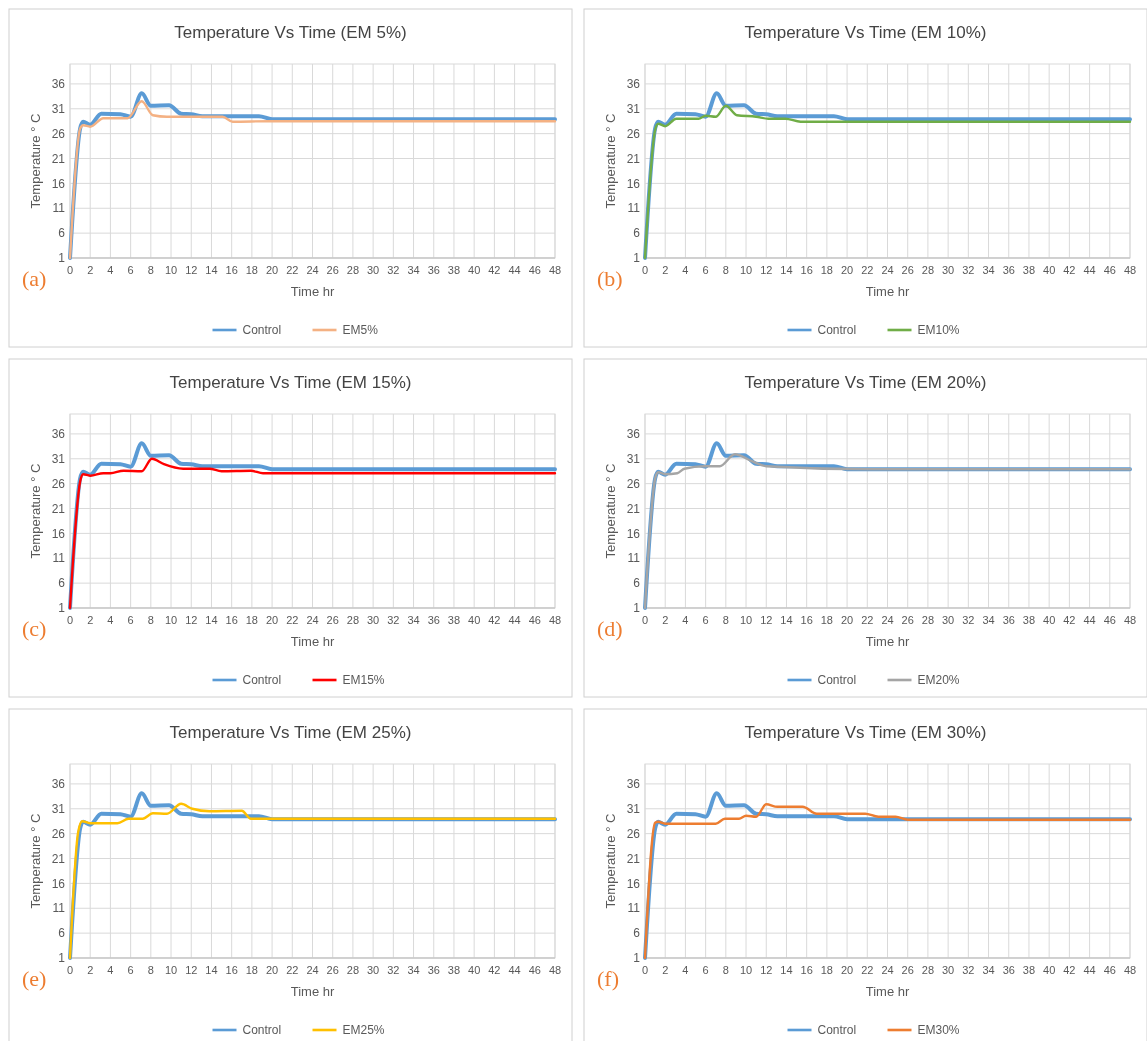  What do you see at coordinates (938, 680) in the screenshot?
I see `legend-label: EM20%` at bounding box center [938, 680].